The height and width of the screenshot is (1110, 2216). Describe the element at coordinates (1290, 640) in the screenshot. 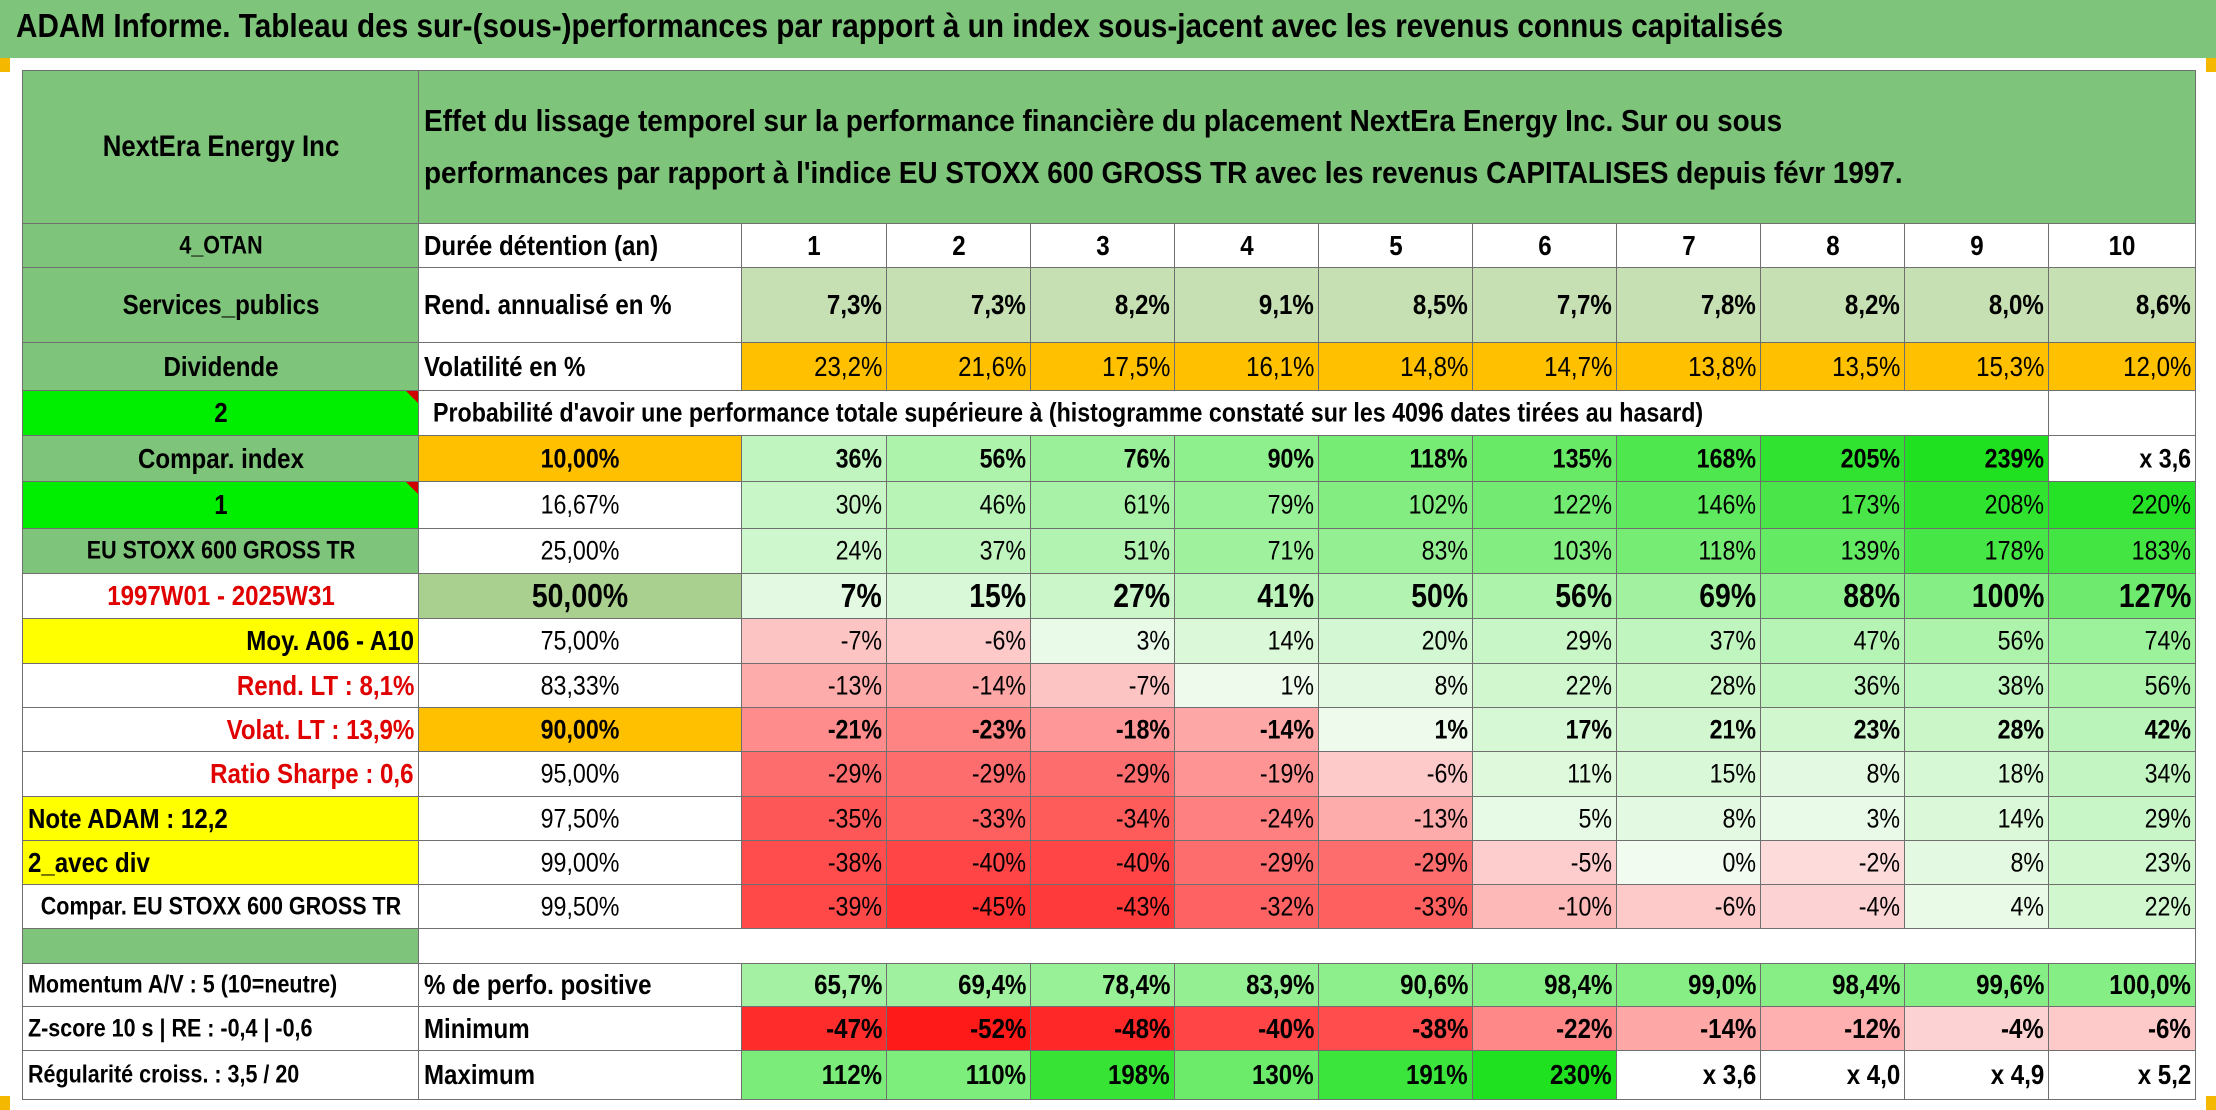

I see `probability-value-text: 14%` at that location.